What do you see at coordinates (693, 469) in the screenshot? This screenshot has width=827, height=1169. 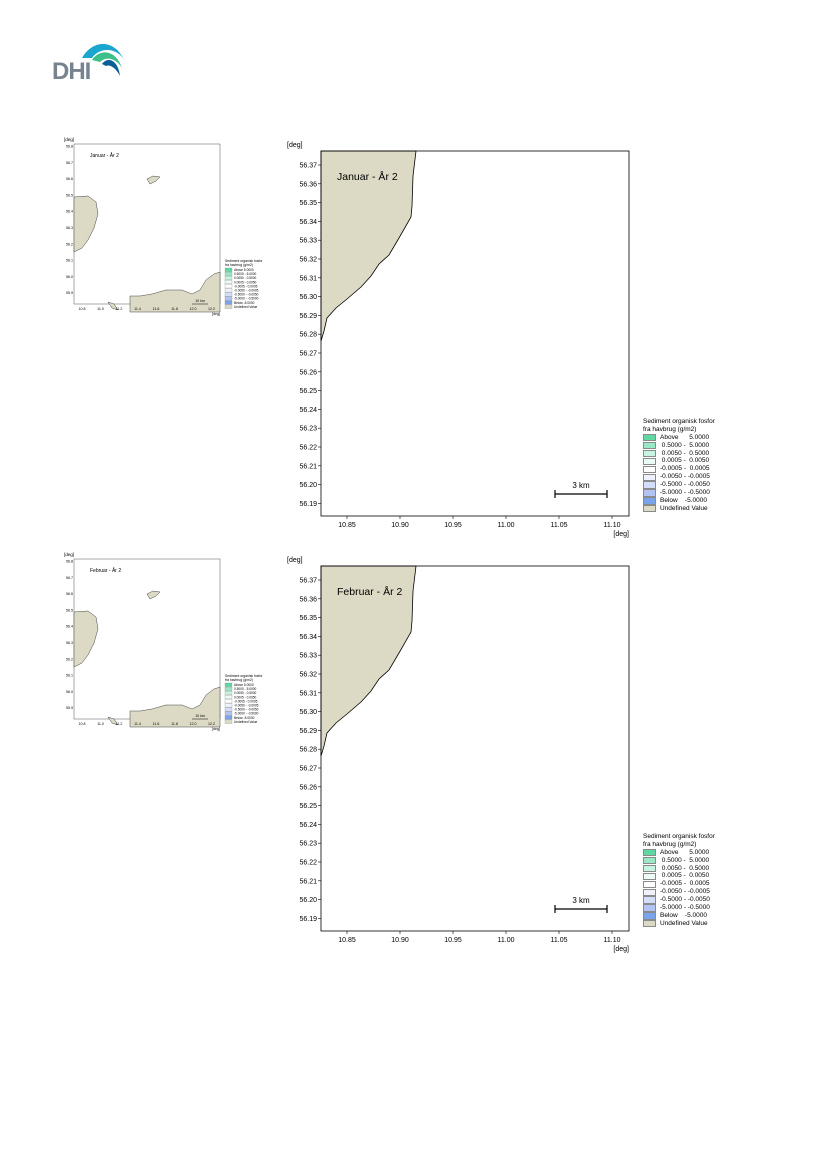 I see `legend-item: -0.0005 - 0.0005` at bounding box center [693, 469].